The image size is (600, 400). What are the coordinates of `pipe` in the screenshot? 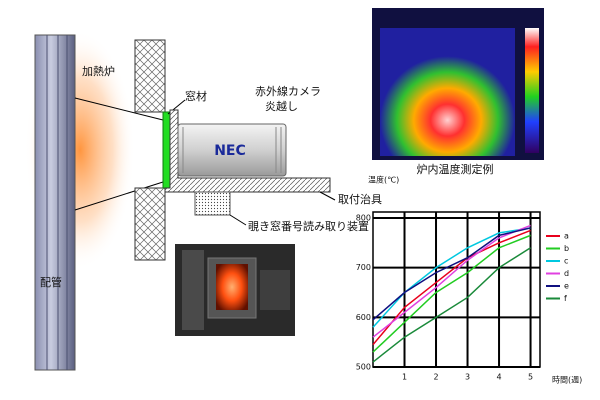 It's located at (55, 202).